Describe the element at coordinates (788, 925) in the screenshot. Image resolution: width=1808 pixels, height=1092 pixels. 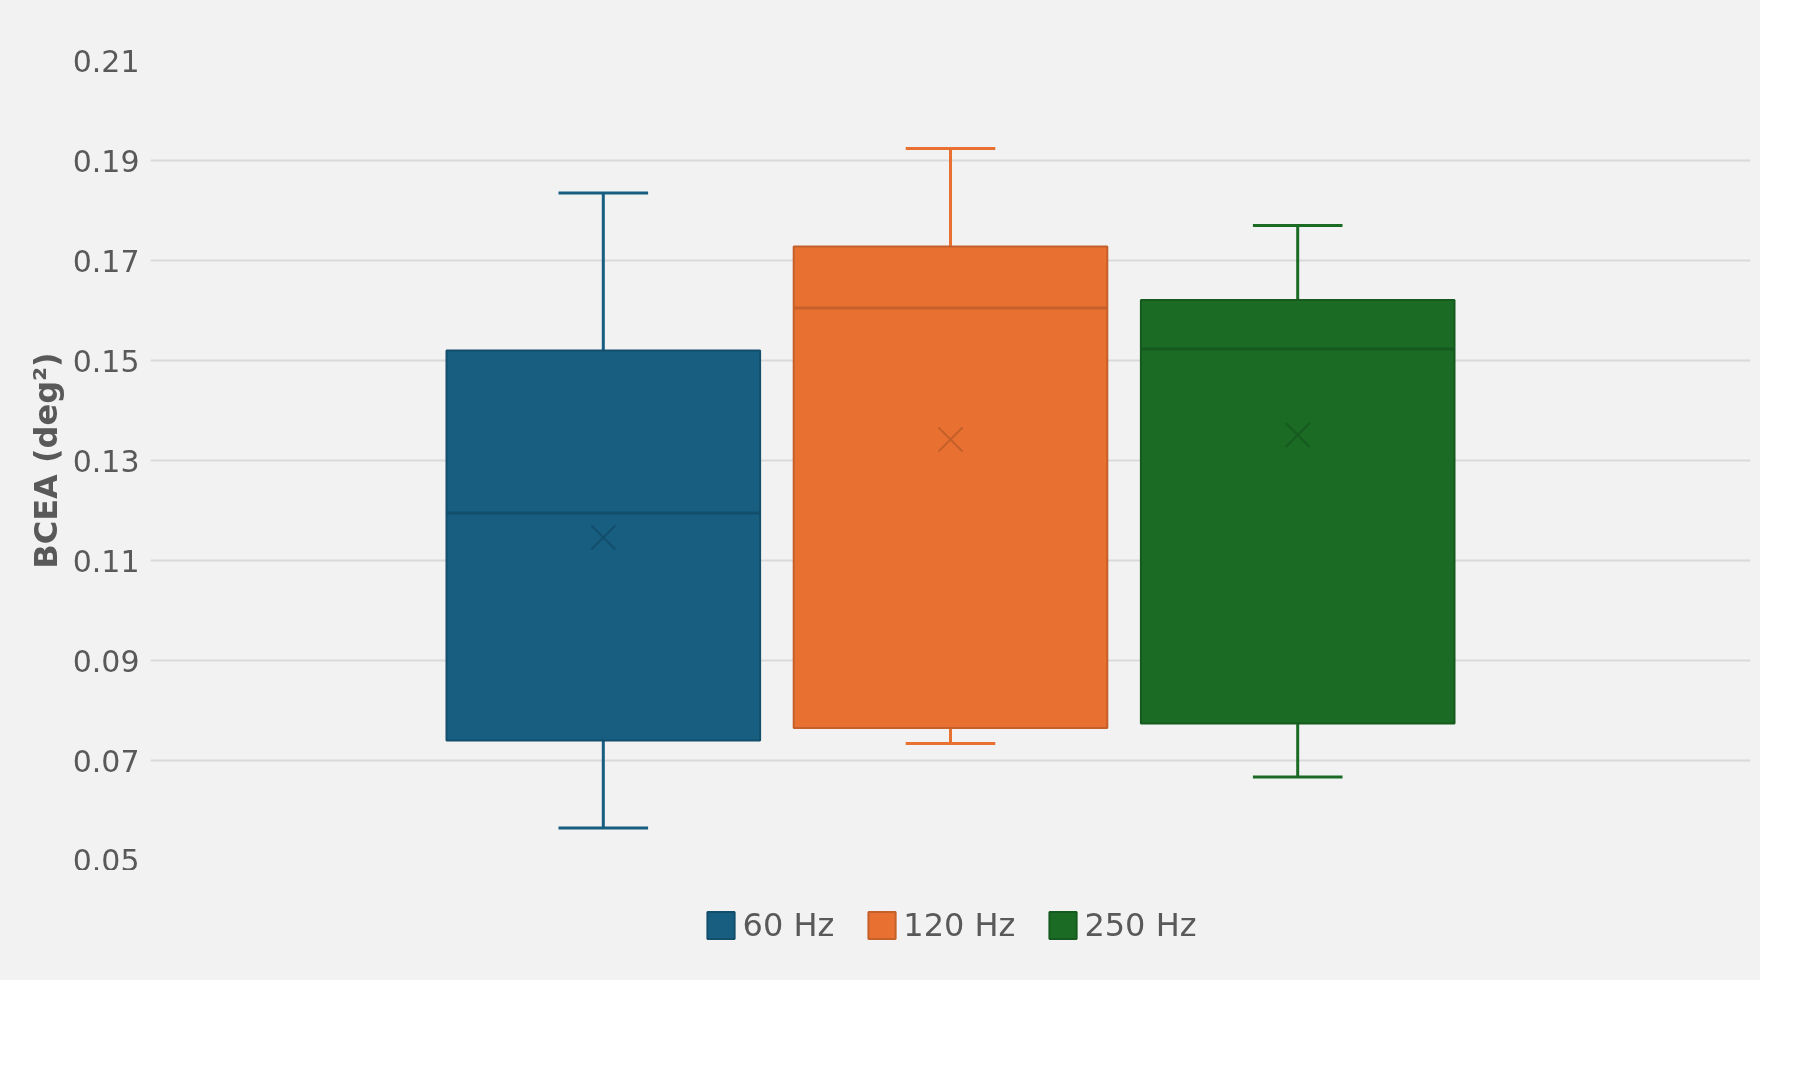
I see `legend-label: 60 Hz` at that location.